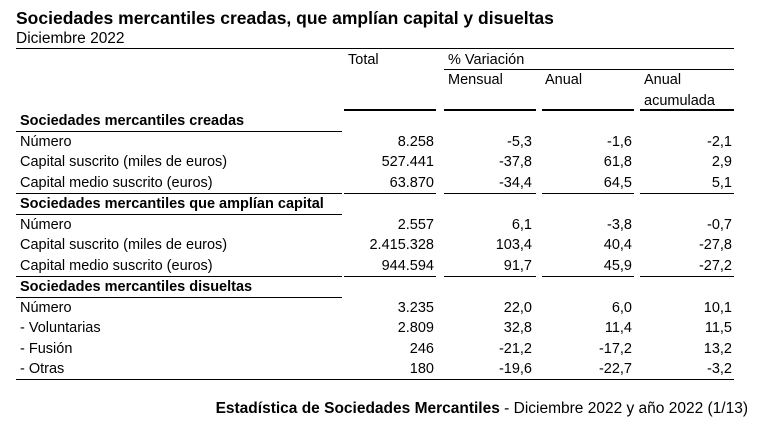  What do you see at coordinates (687, 110) in the screenshot?
I see `header-rule-acumulada` at bounding box center [687, 110].